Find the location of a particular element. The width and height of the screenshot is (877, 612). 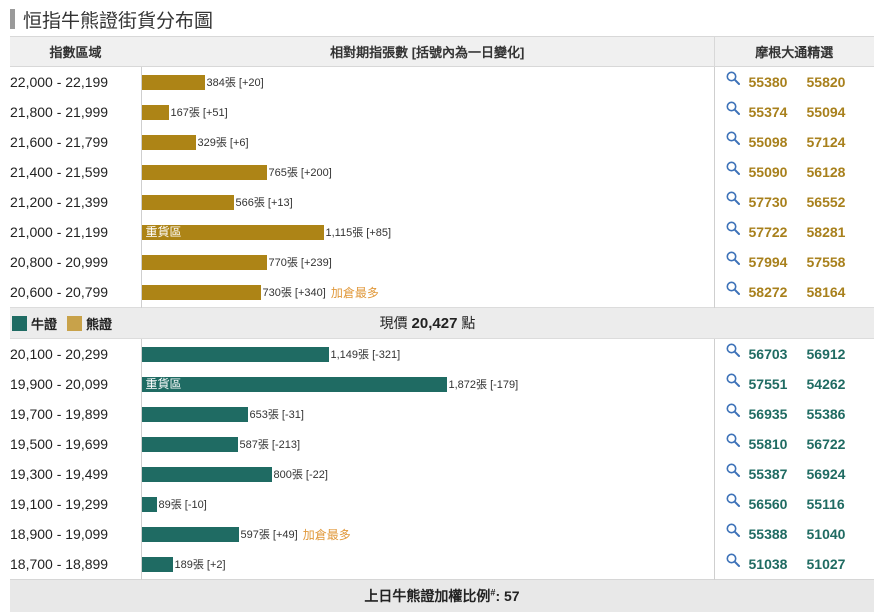

warrant-code-link: 54262 is located at coordinates (826, 384).